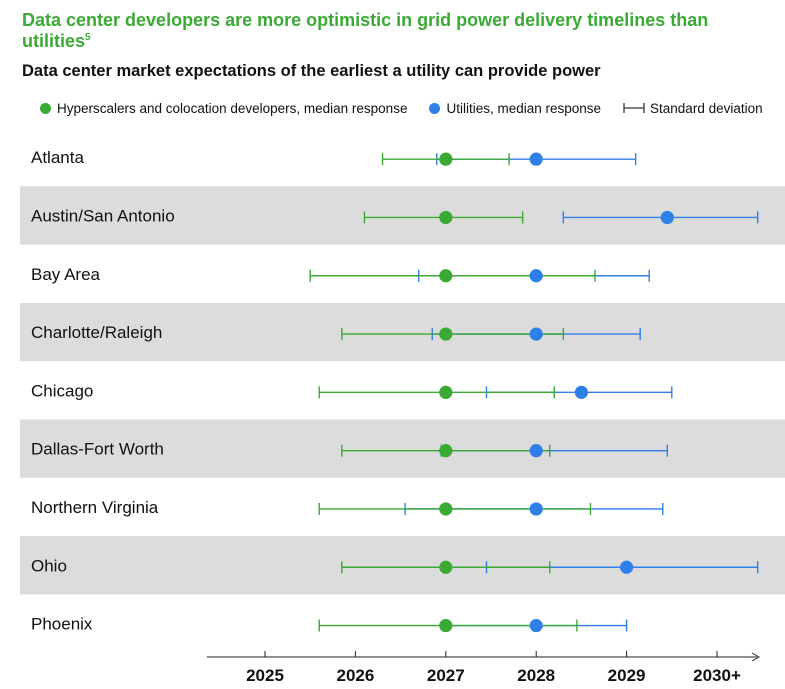 The width and height of the screenshot is (785, 689). What do you see at coordinates (524, 108) in the screenshot?
I see `legend-label-utilities: Utilities, median response` at bounding box center [524, 108].